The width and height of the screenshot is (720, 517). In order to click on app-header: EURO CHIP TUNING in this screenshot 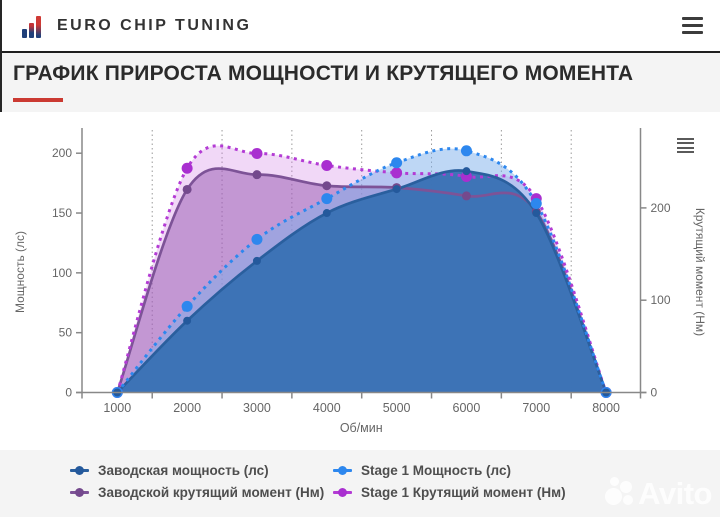, I will do `click(360, 26)`.